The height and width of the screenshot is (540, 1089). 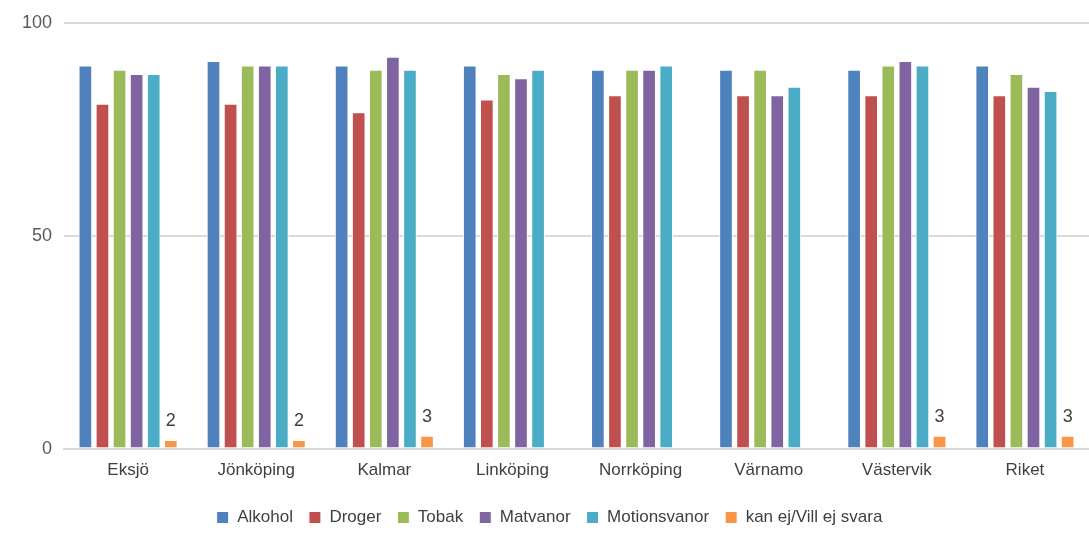 I want to click on x-tick-label: Riket, so click(x=1025, y=470).